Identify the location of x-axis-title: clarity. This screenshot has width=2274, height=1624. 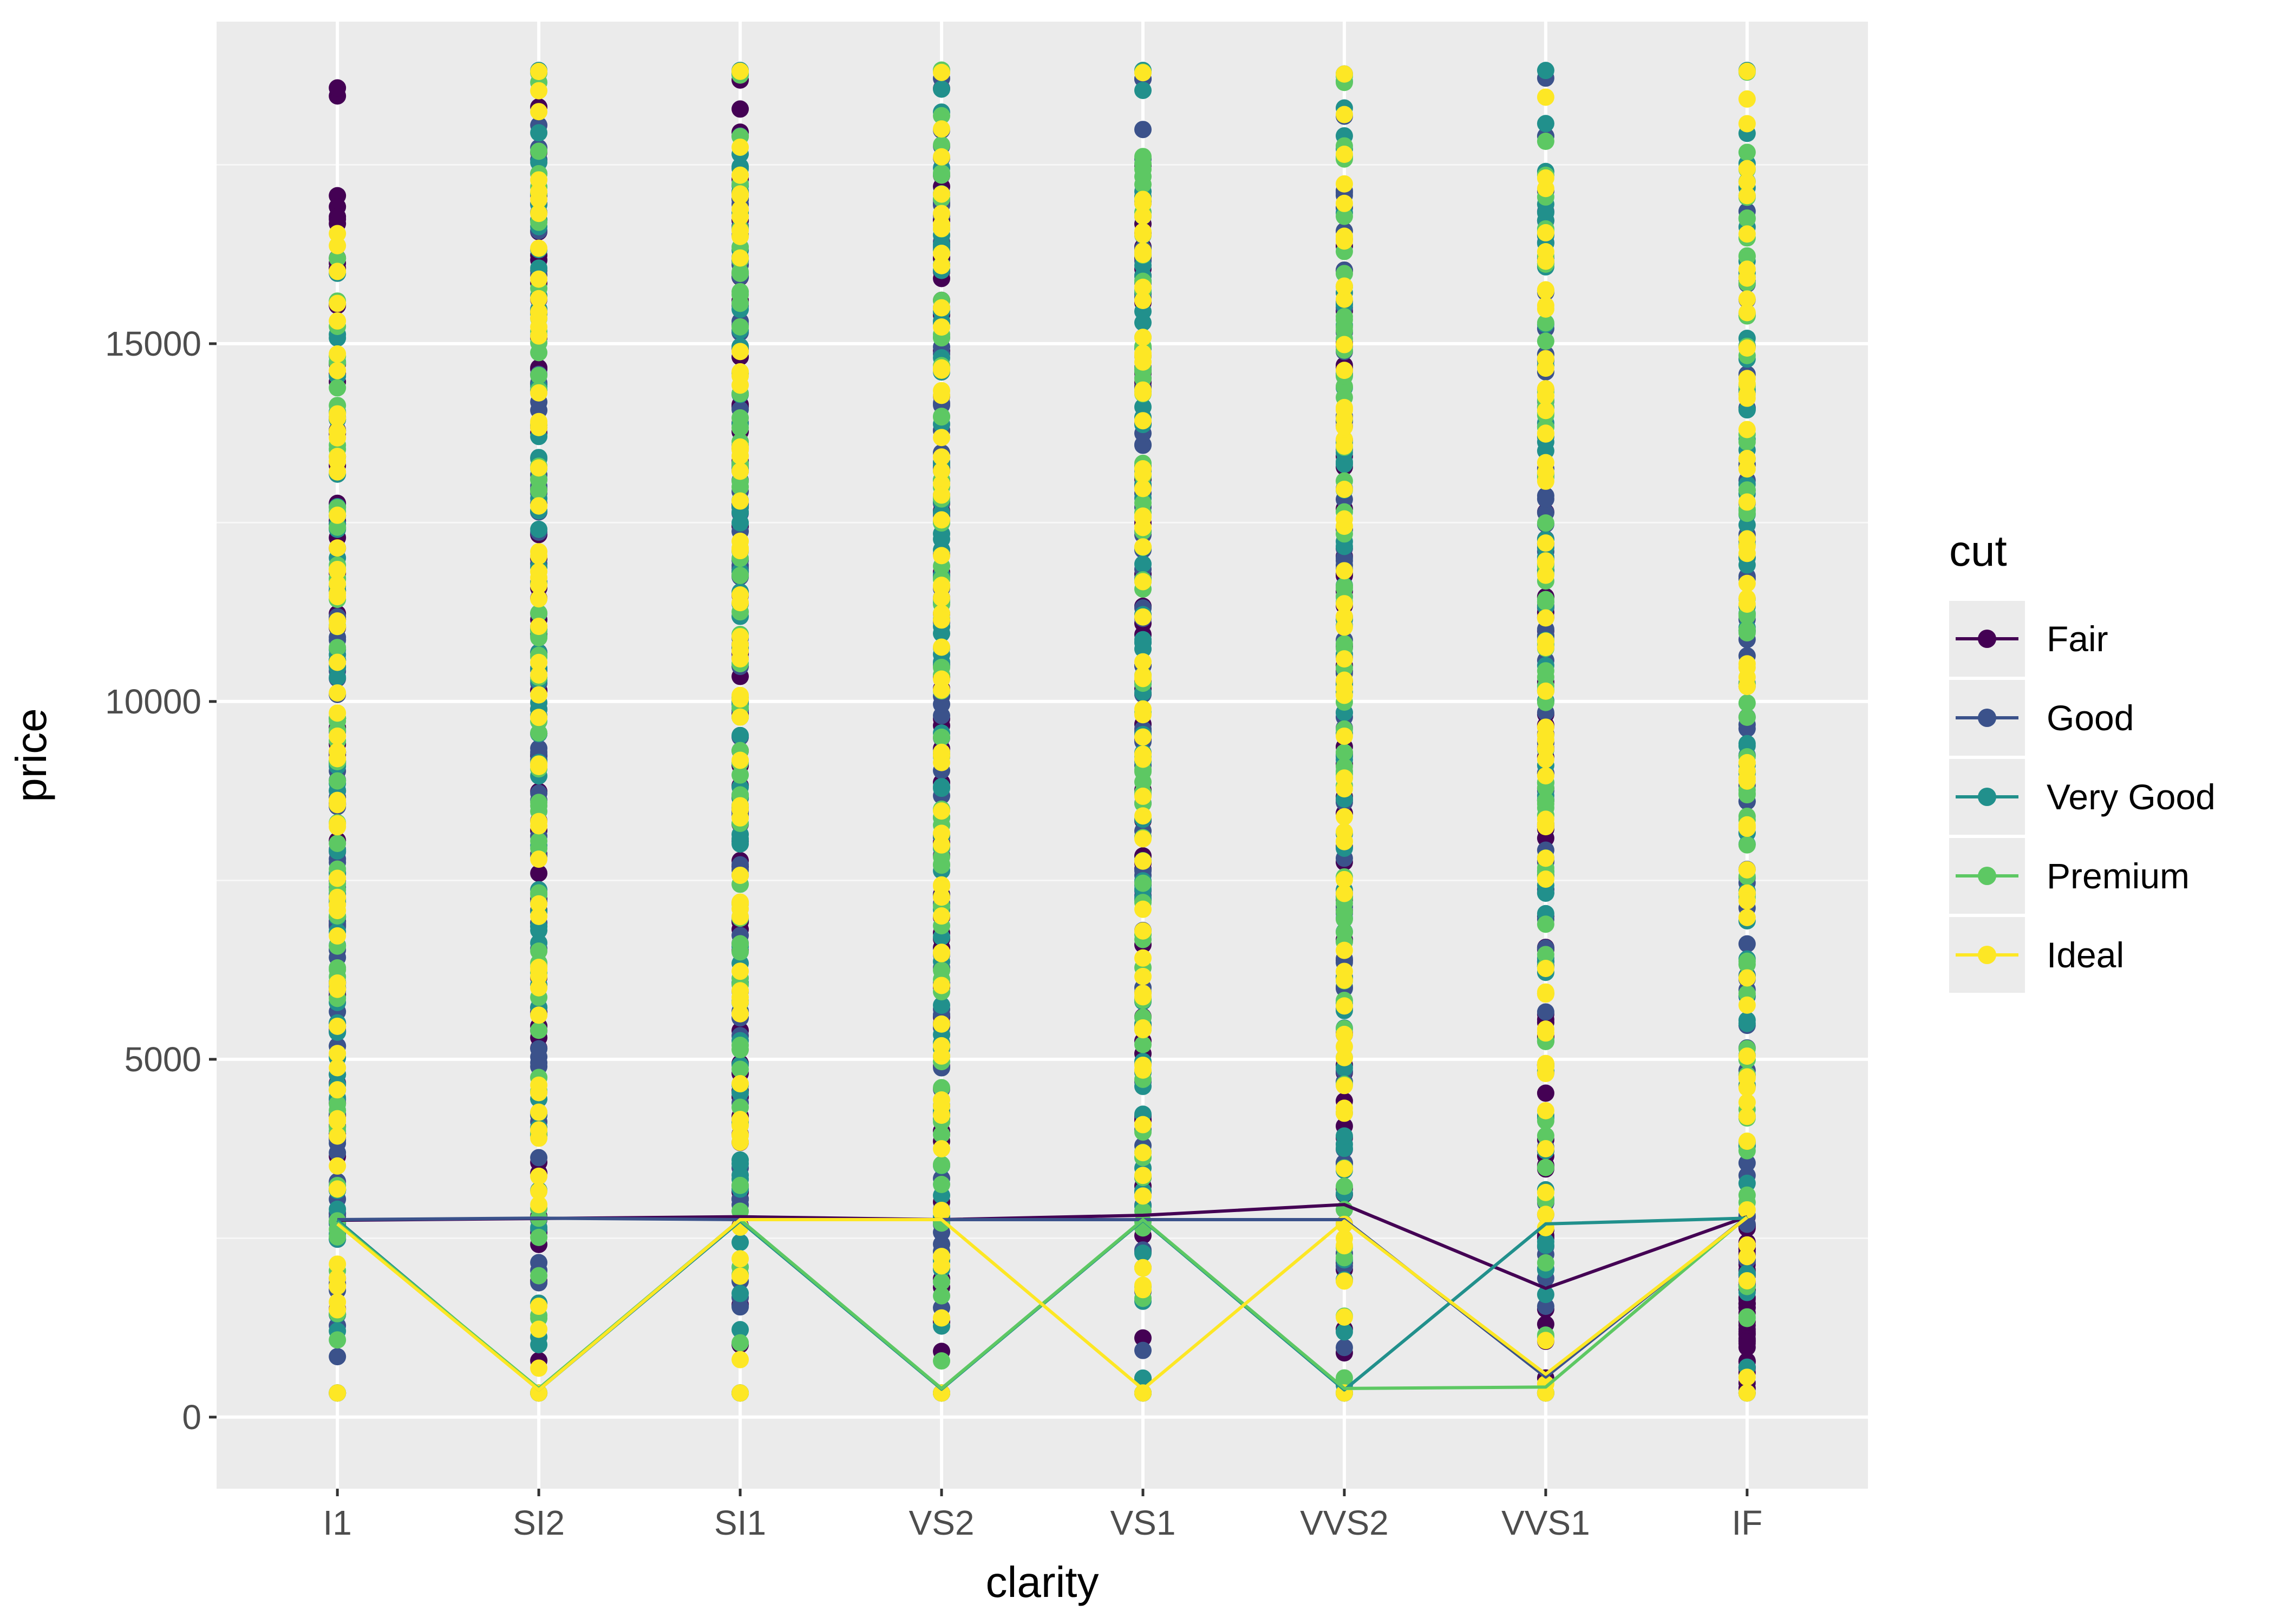
(1042, 1582).